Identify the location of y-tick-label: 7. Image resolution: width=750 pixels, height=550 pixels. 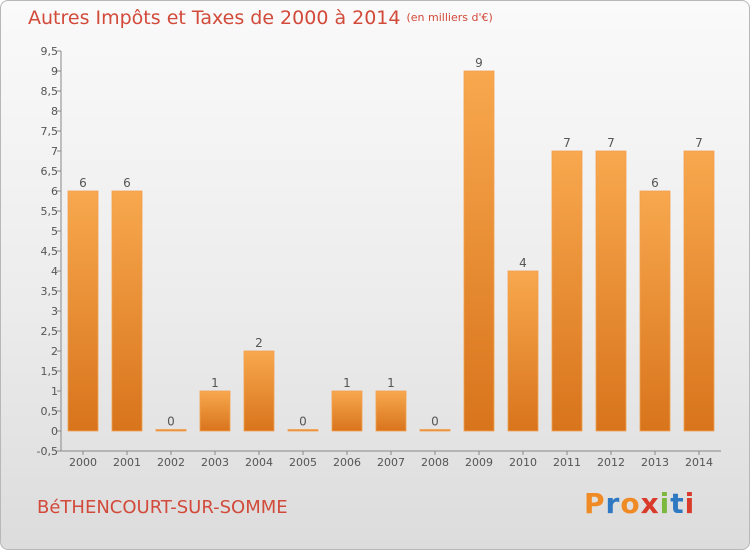
(54, 151).